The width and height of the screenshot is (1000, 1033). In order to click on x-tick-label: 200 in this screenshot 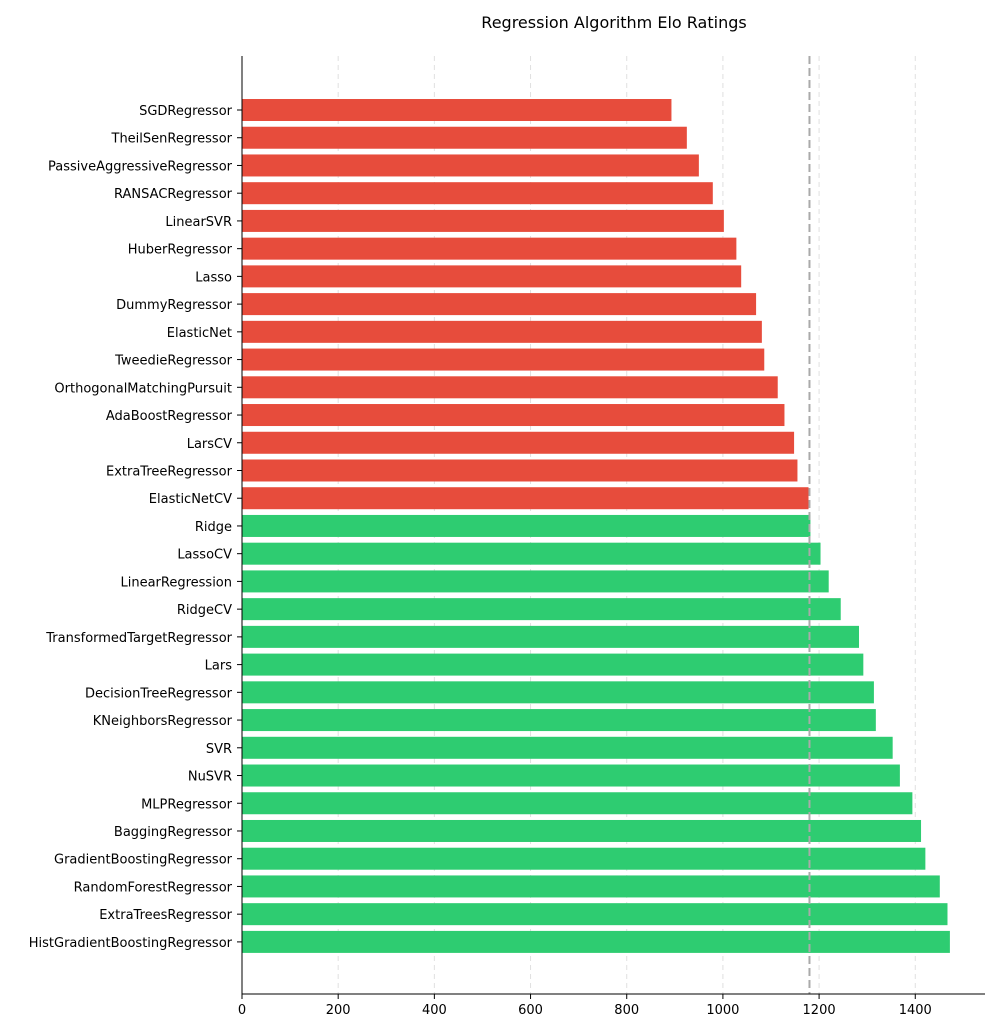, I will do `click(338, 1010)`.